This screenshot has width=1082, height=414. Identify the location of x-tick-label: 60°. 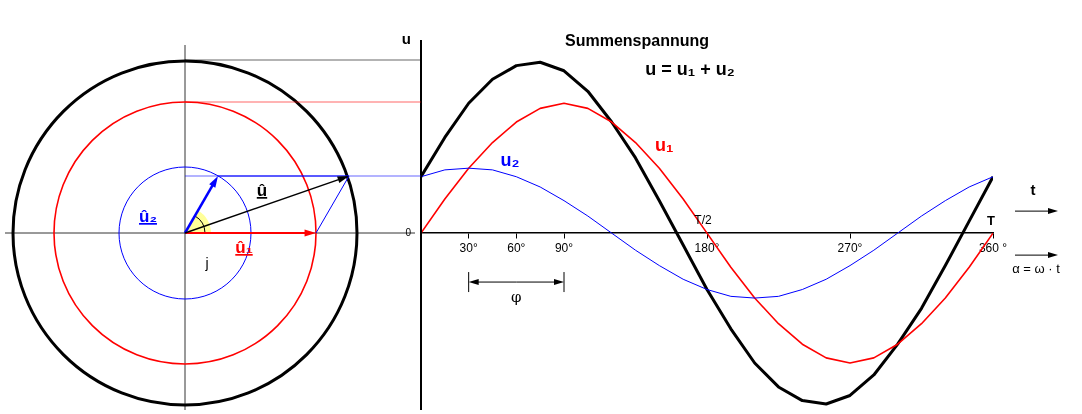
(516, 247).